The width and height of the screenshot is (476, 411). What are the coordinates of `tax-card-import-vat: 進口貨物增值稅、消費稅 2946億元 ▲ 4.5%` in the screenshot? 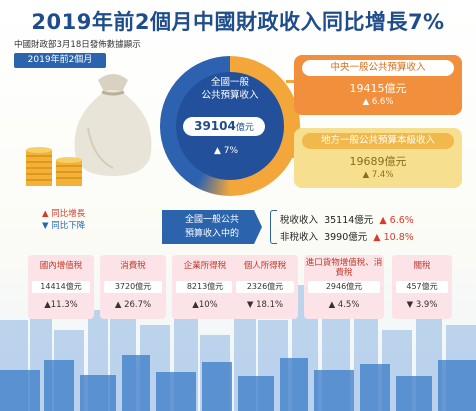 It's located at (344, 287).